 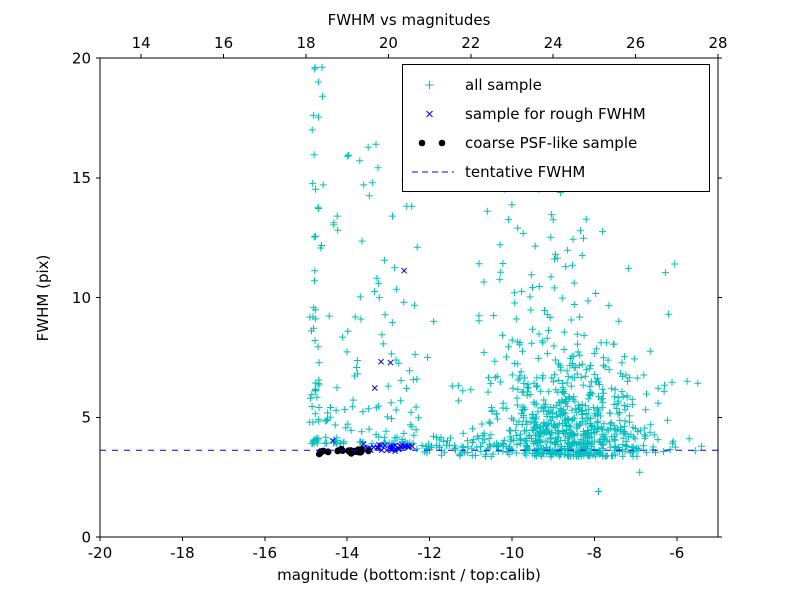 I want to click on series-x, so click(x=372, y=361).